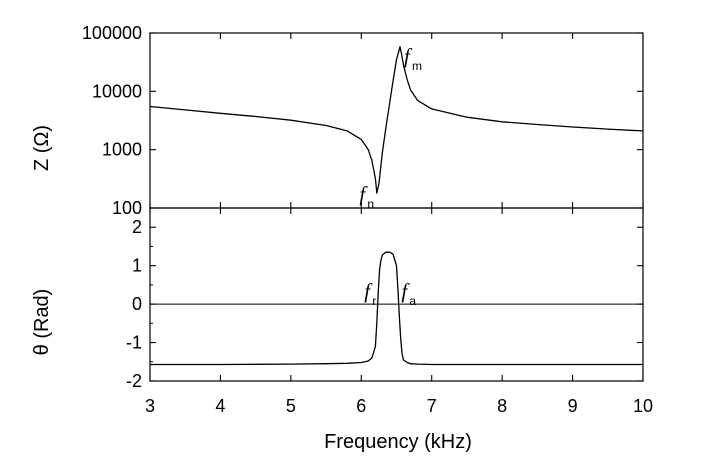  What do you see at coordinates (291, 406) in the screenshot?
I see `x-tick-label: 5` at bounding box center [291, 406].